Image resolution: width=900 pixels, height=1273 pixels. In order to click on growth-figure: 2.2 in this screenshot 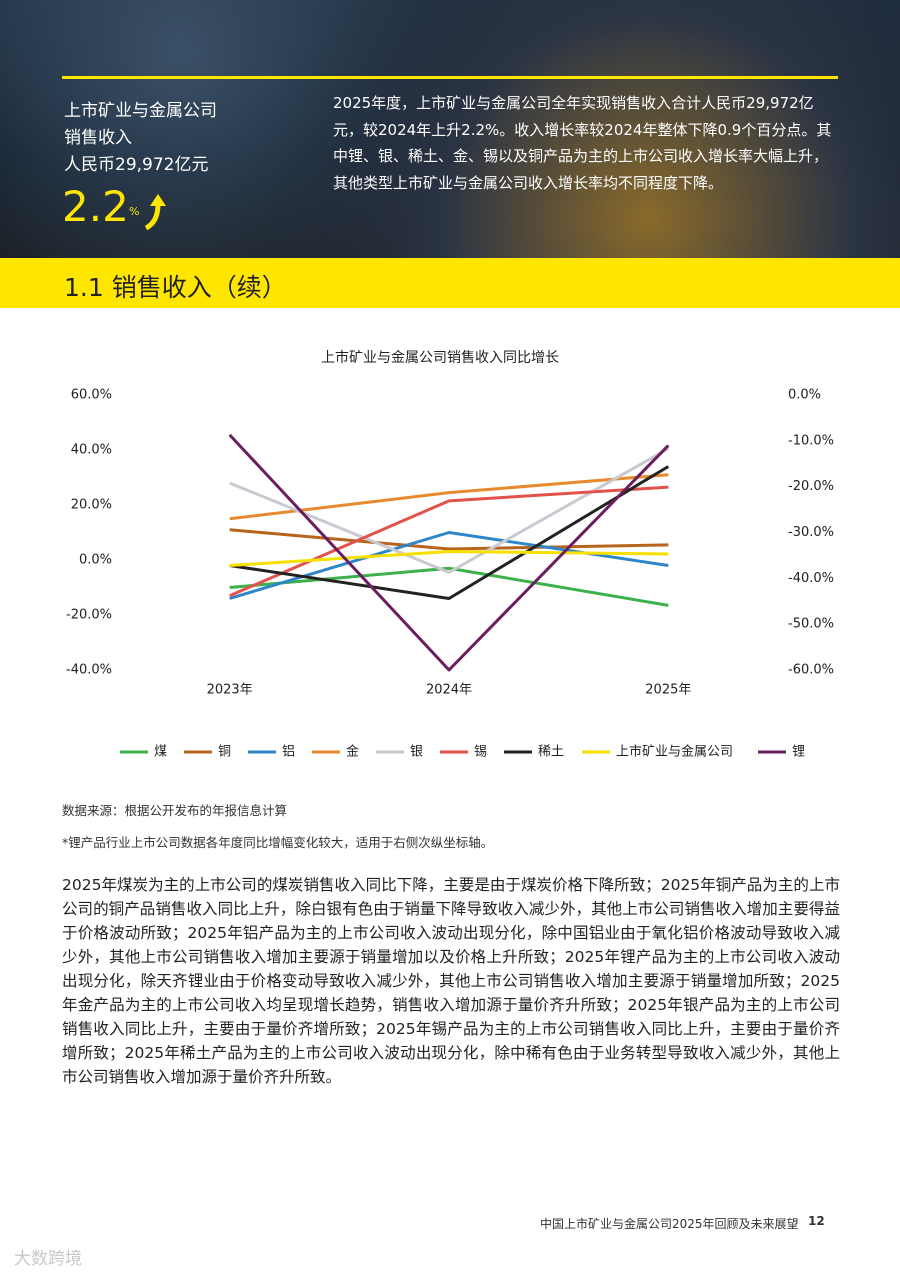, I will do `click(95, 206)`.